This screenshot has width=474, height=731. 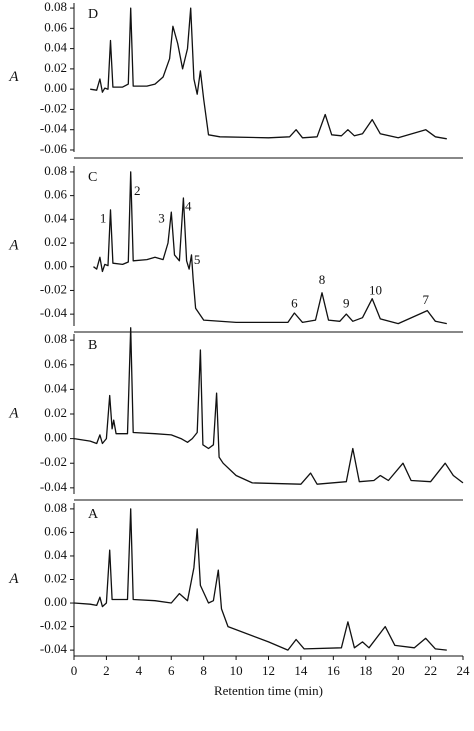 What do you see at coordinates (294, 303) in the screenshot?
I see `peak-label: 6` at bounding box center [294, 303].